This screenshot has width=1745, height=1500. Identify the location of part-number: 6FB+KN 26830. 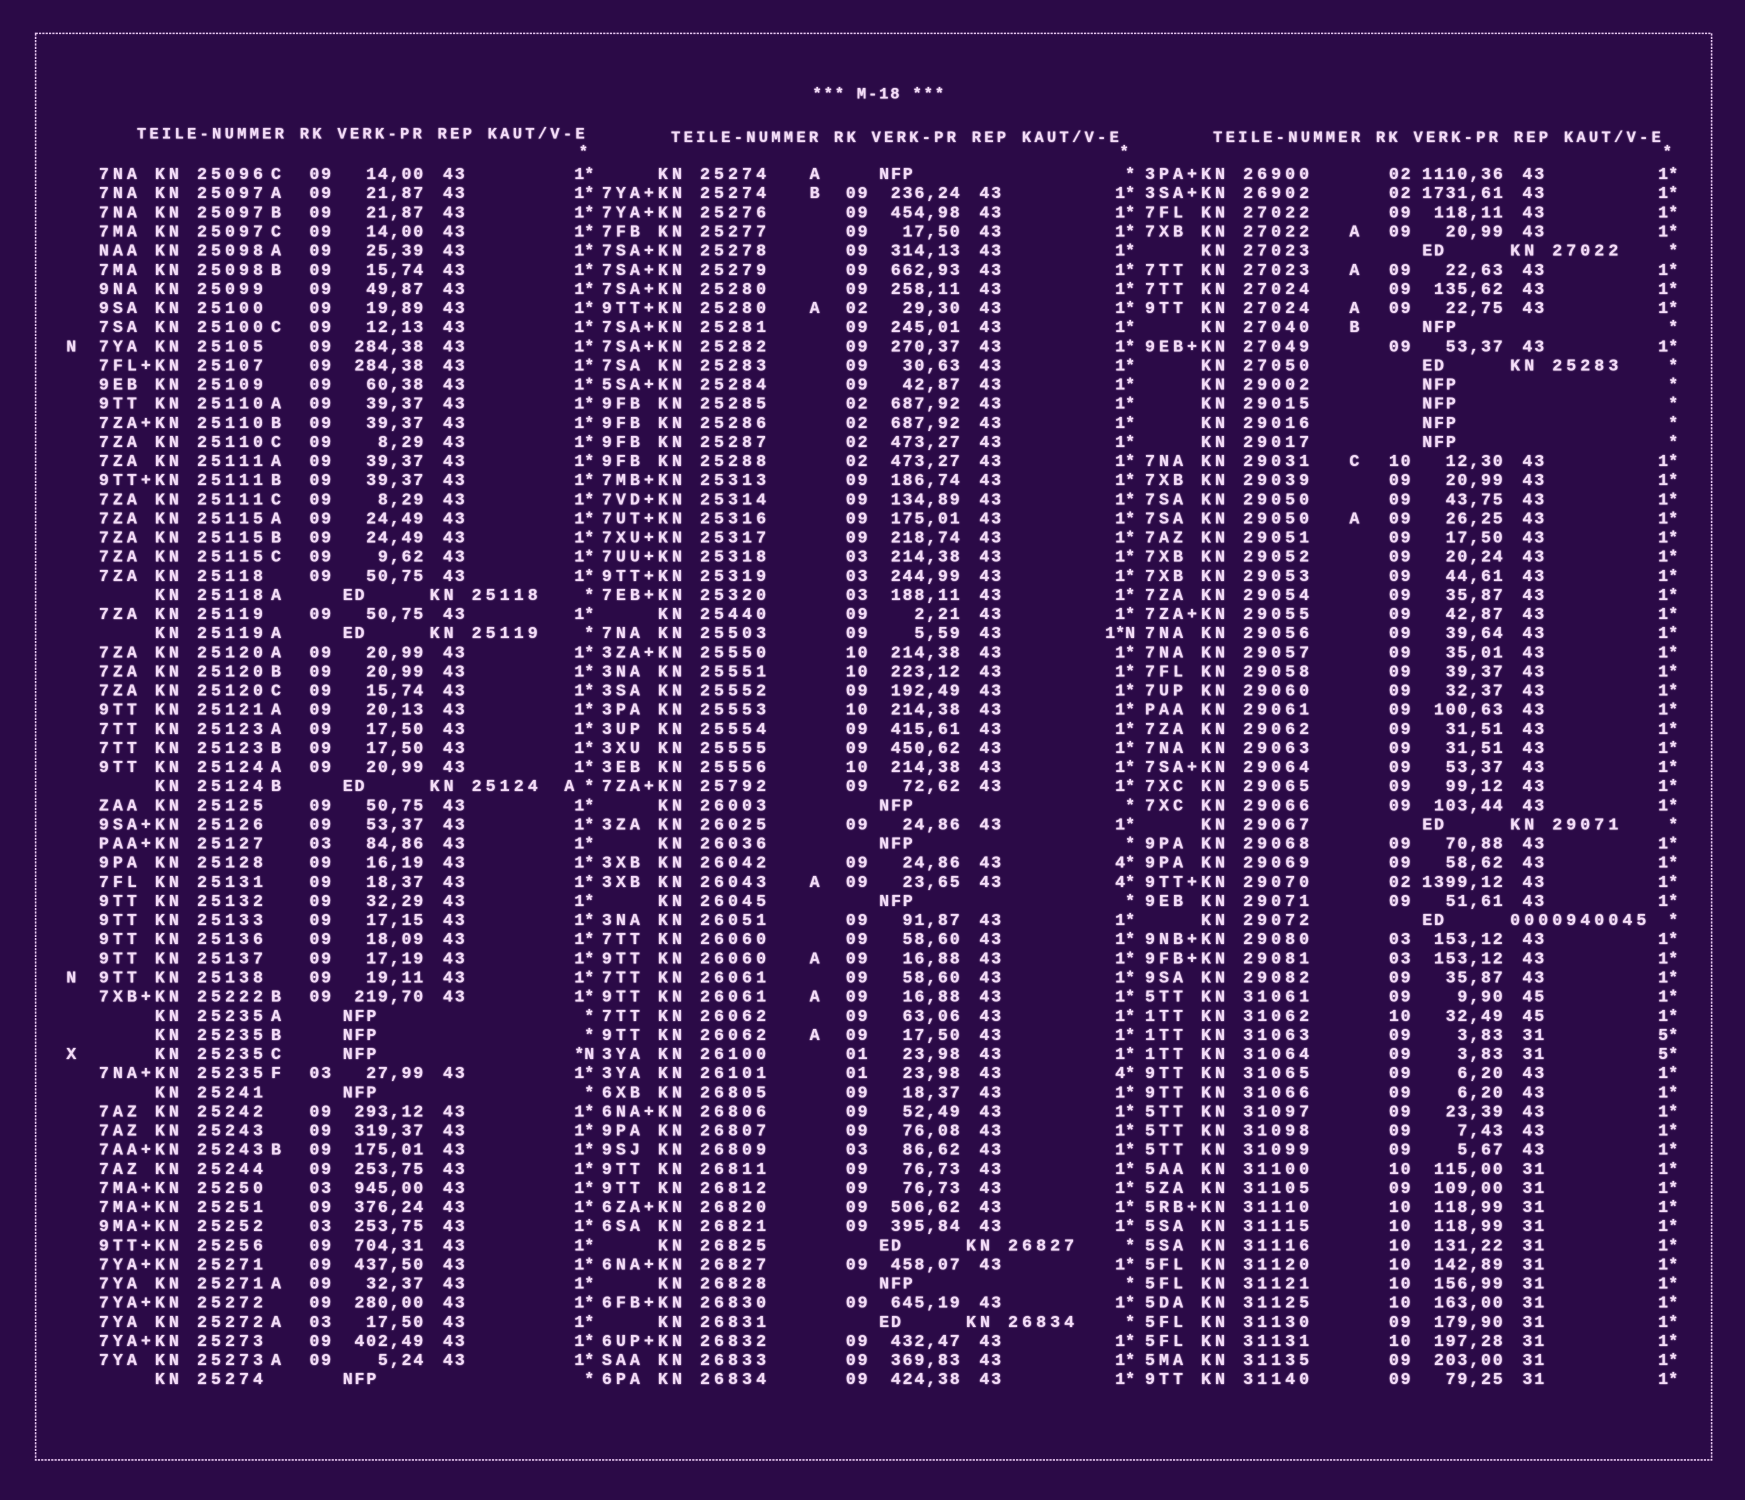
(686, 1304).